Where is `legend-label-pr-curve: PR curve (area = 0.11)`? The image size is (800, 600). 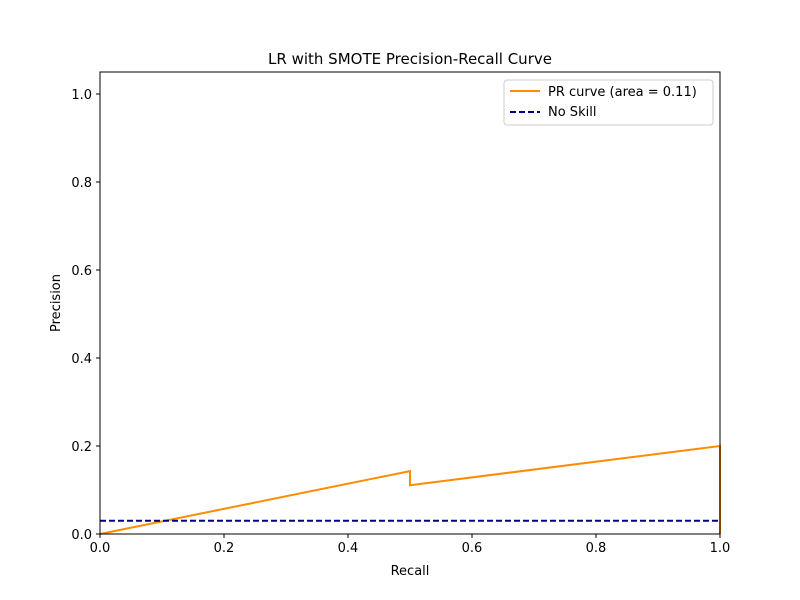 legend-label-pr-curve: PR curve (area = 0.11) is located at coordinates (622, 92).